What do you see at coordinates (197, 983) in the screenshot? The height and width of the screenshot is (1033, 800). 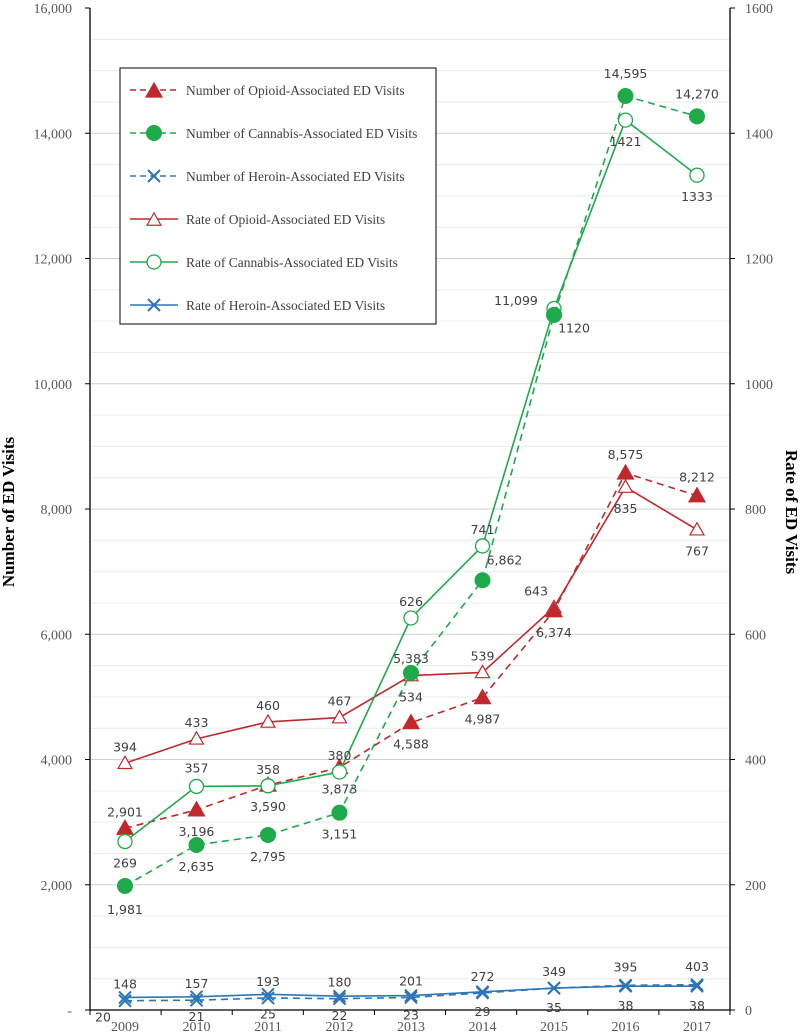 I see `data-label: 157` at bounding box center [197, 983].